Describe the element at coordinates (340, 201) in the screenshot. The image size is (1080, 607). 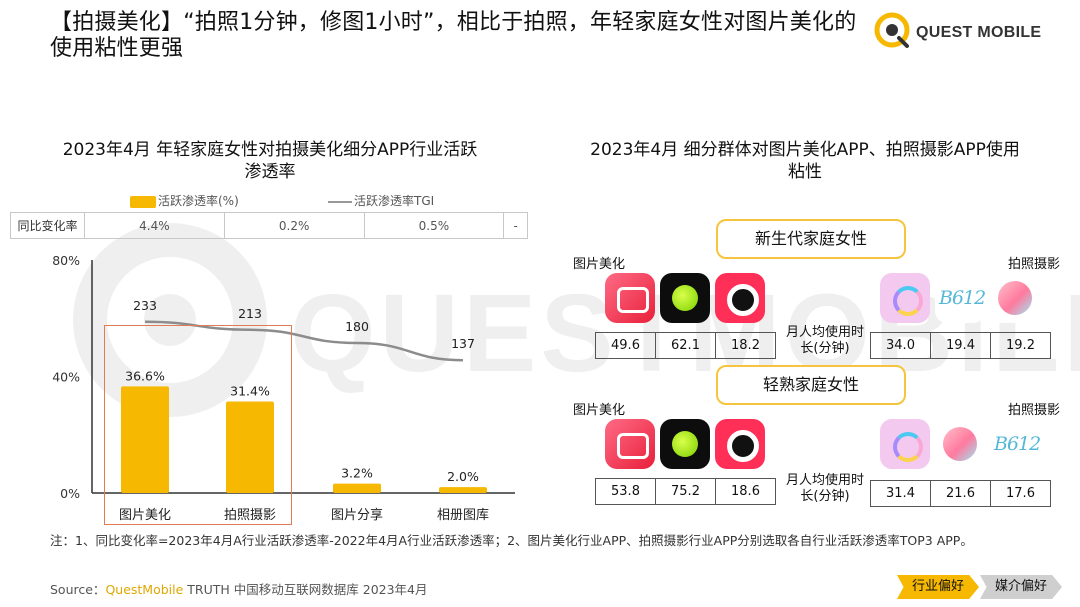
I see `legend-line-swatch` at that location.